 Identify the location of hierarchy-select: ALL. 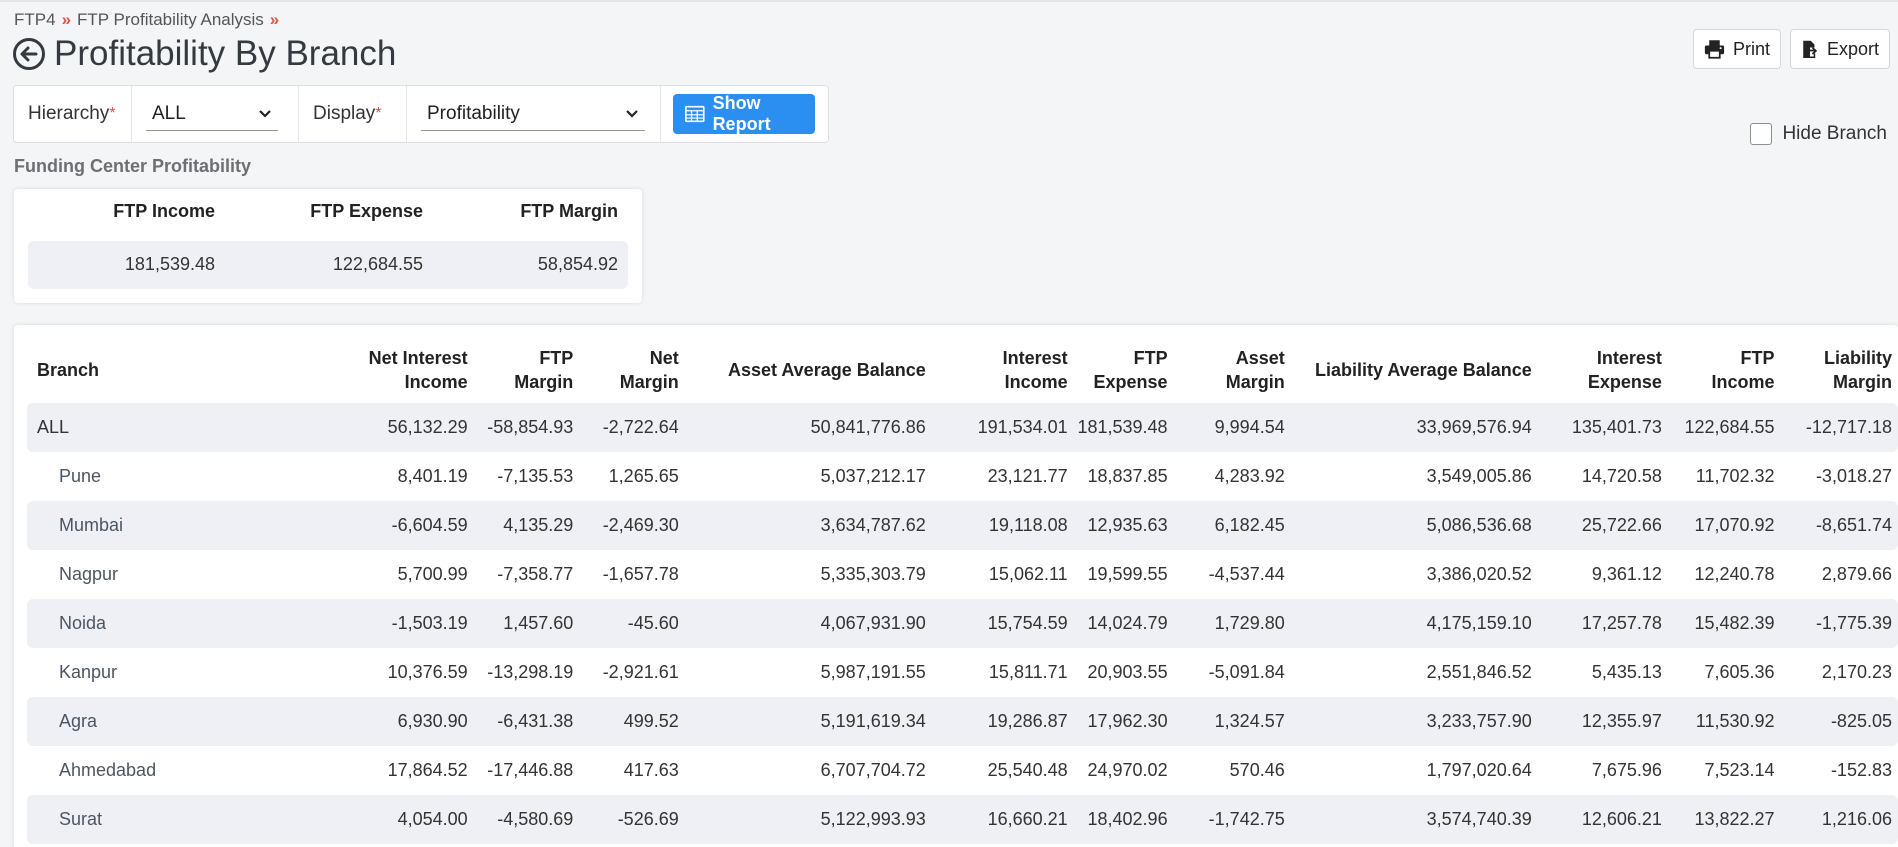
(212, 114).